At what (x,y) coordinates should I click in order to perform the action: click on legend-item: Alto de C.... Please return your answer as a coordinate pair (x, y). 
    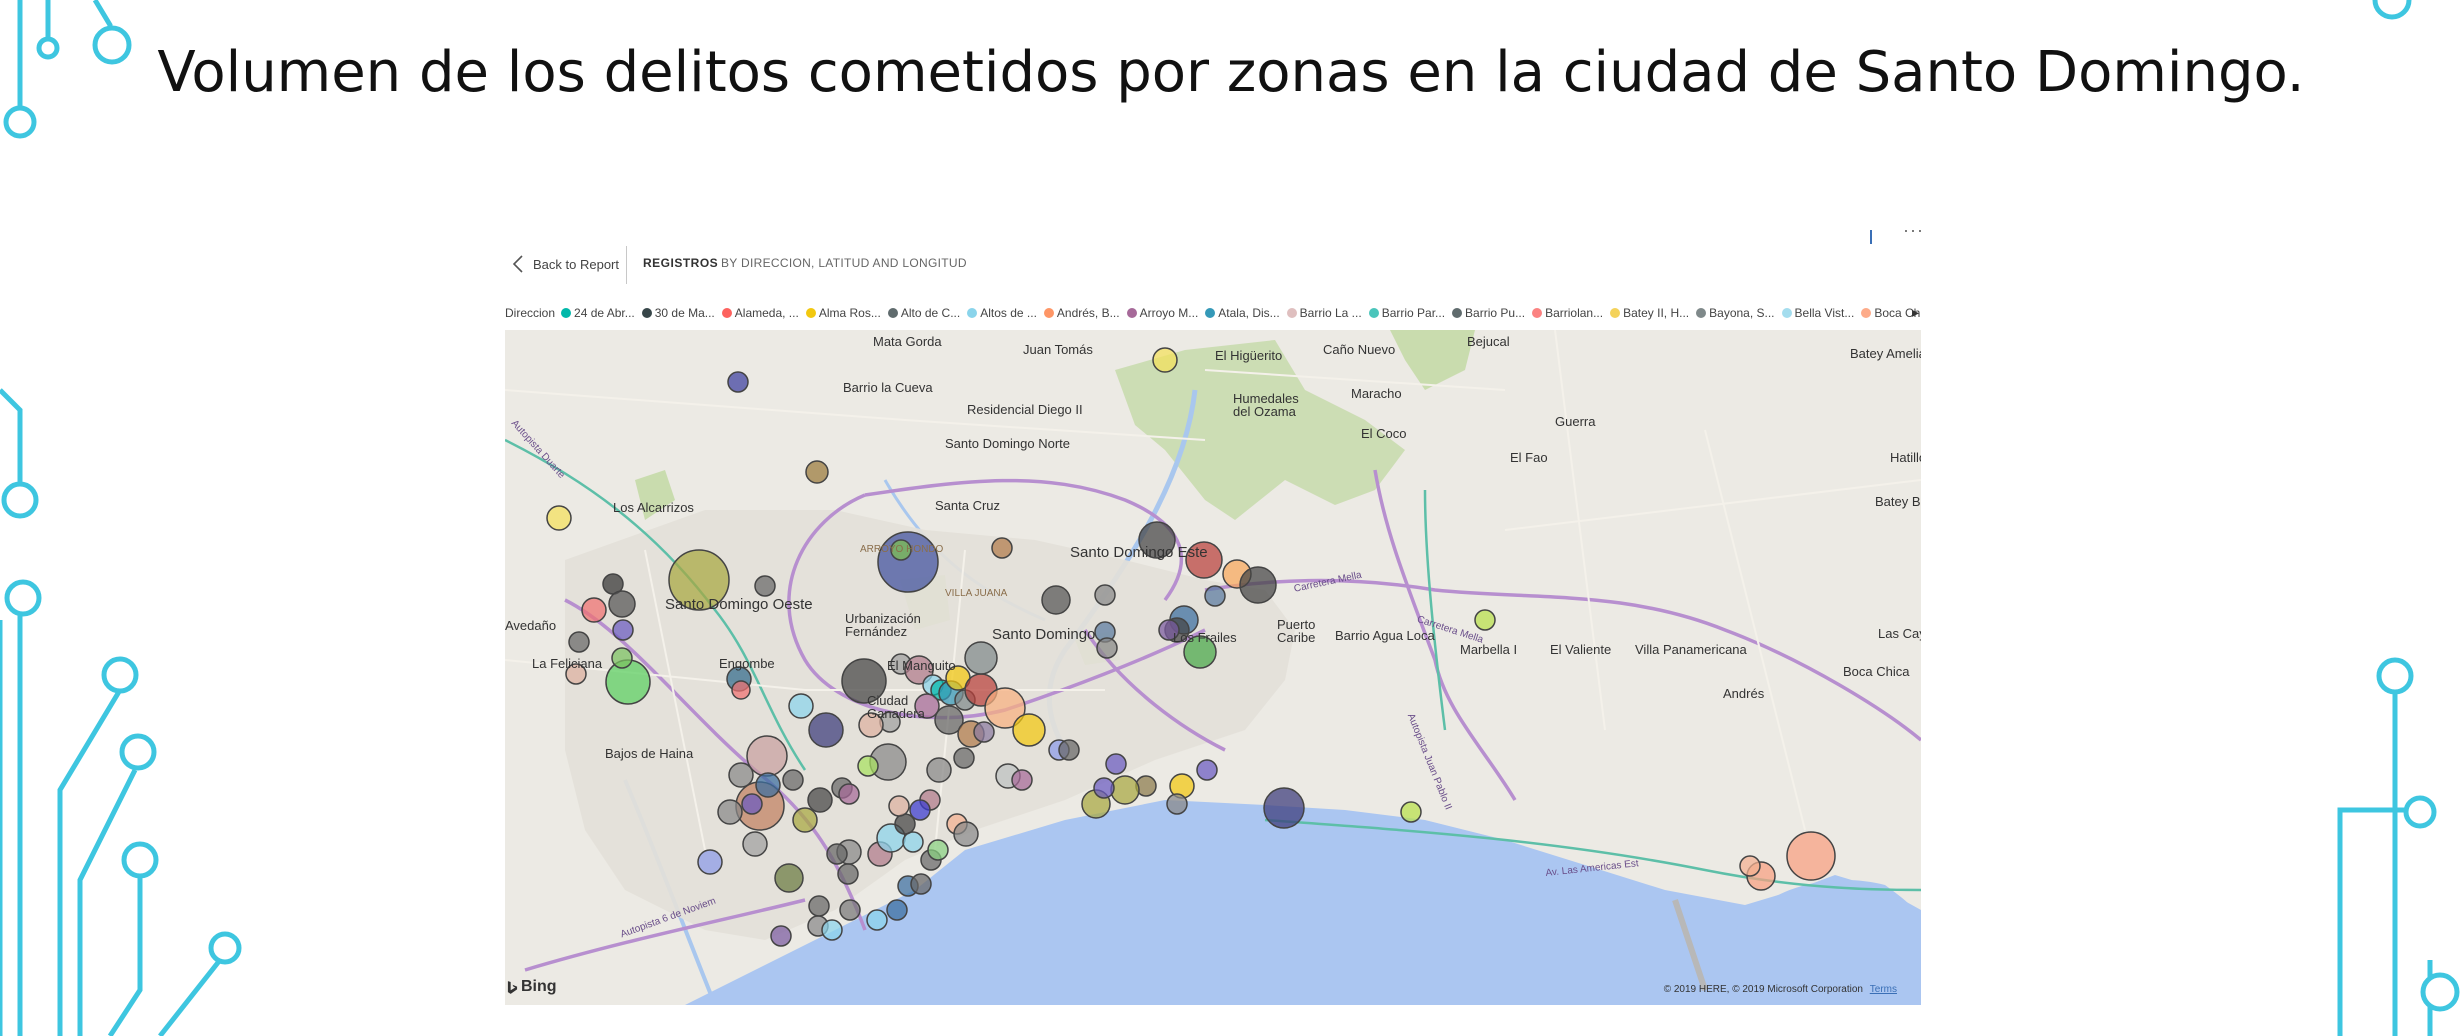
    Looking at the image, I should click on (923, 313).